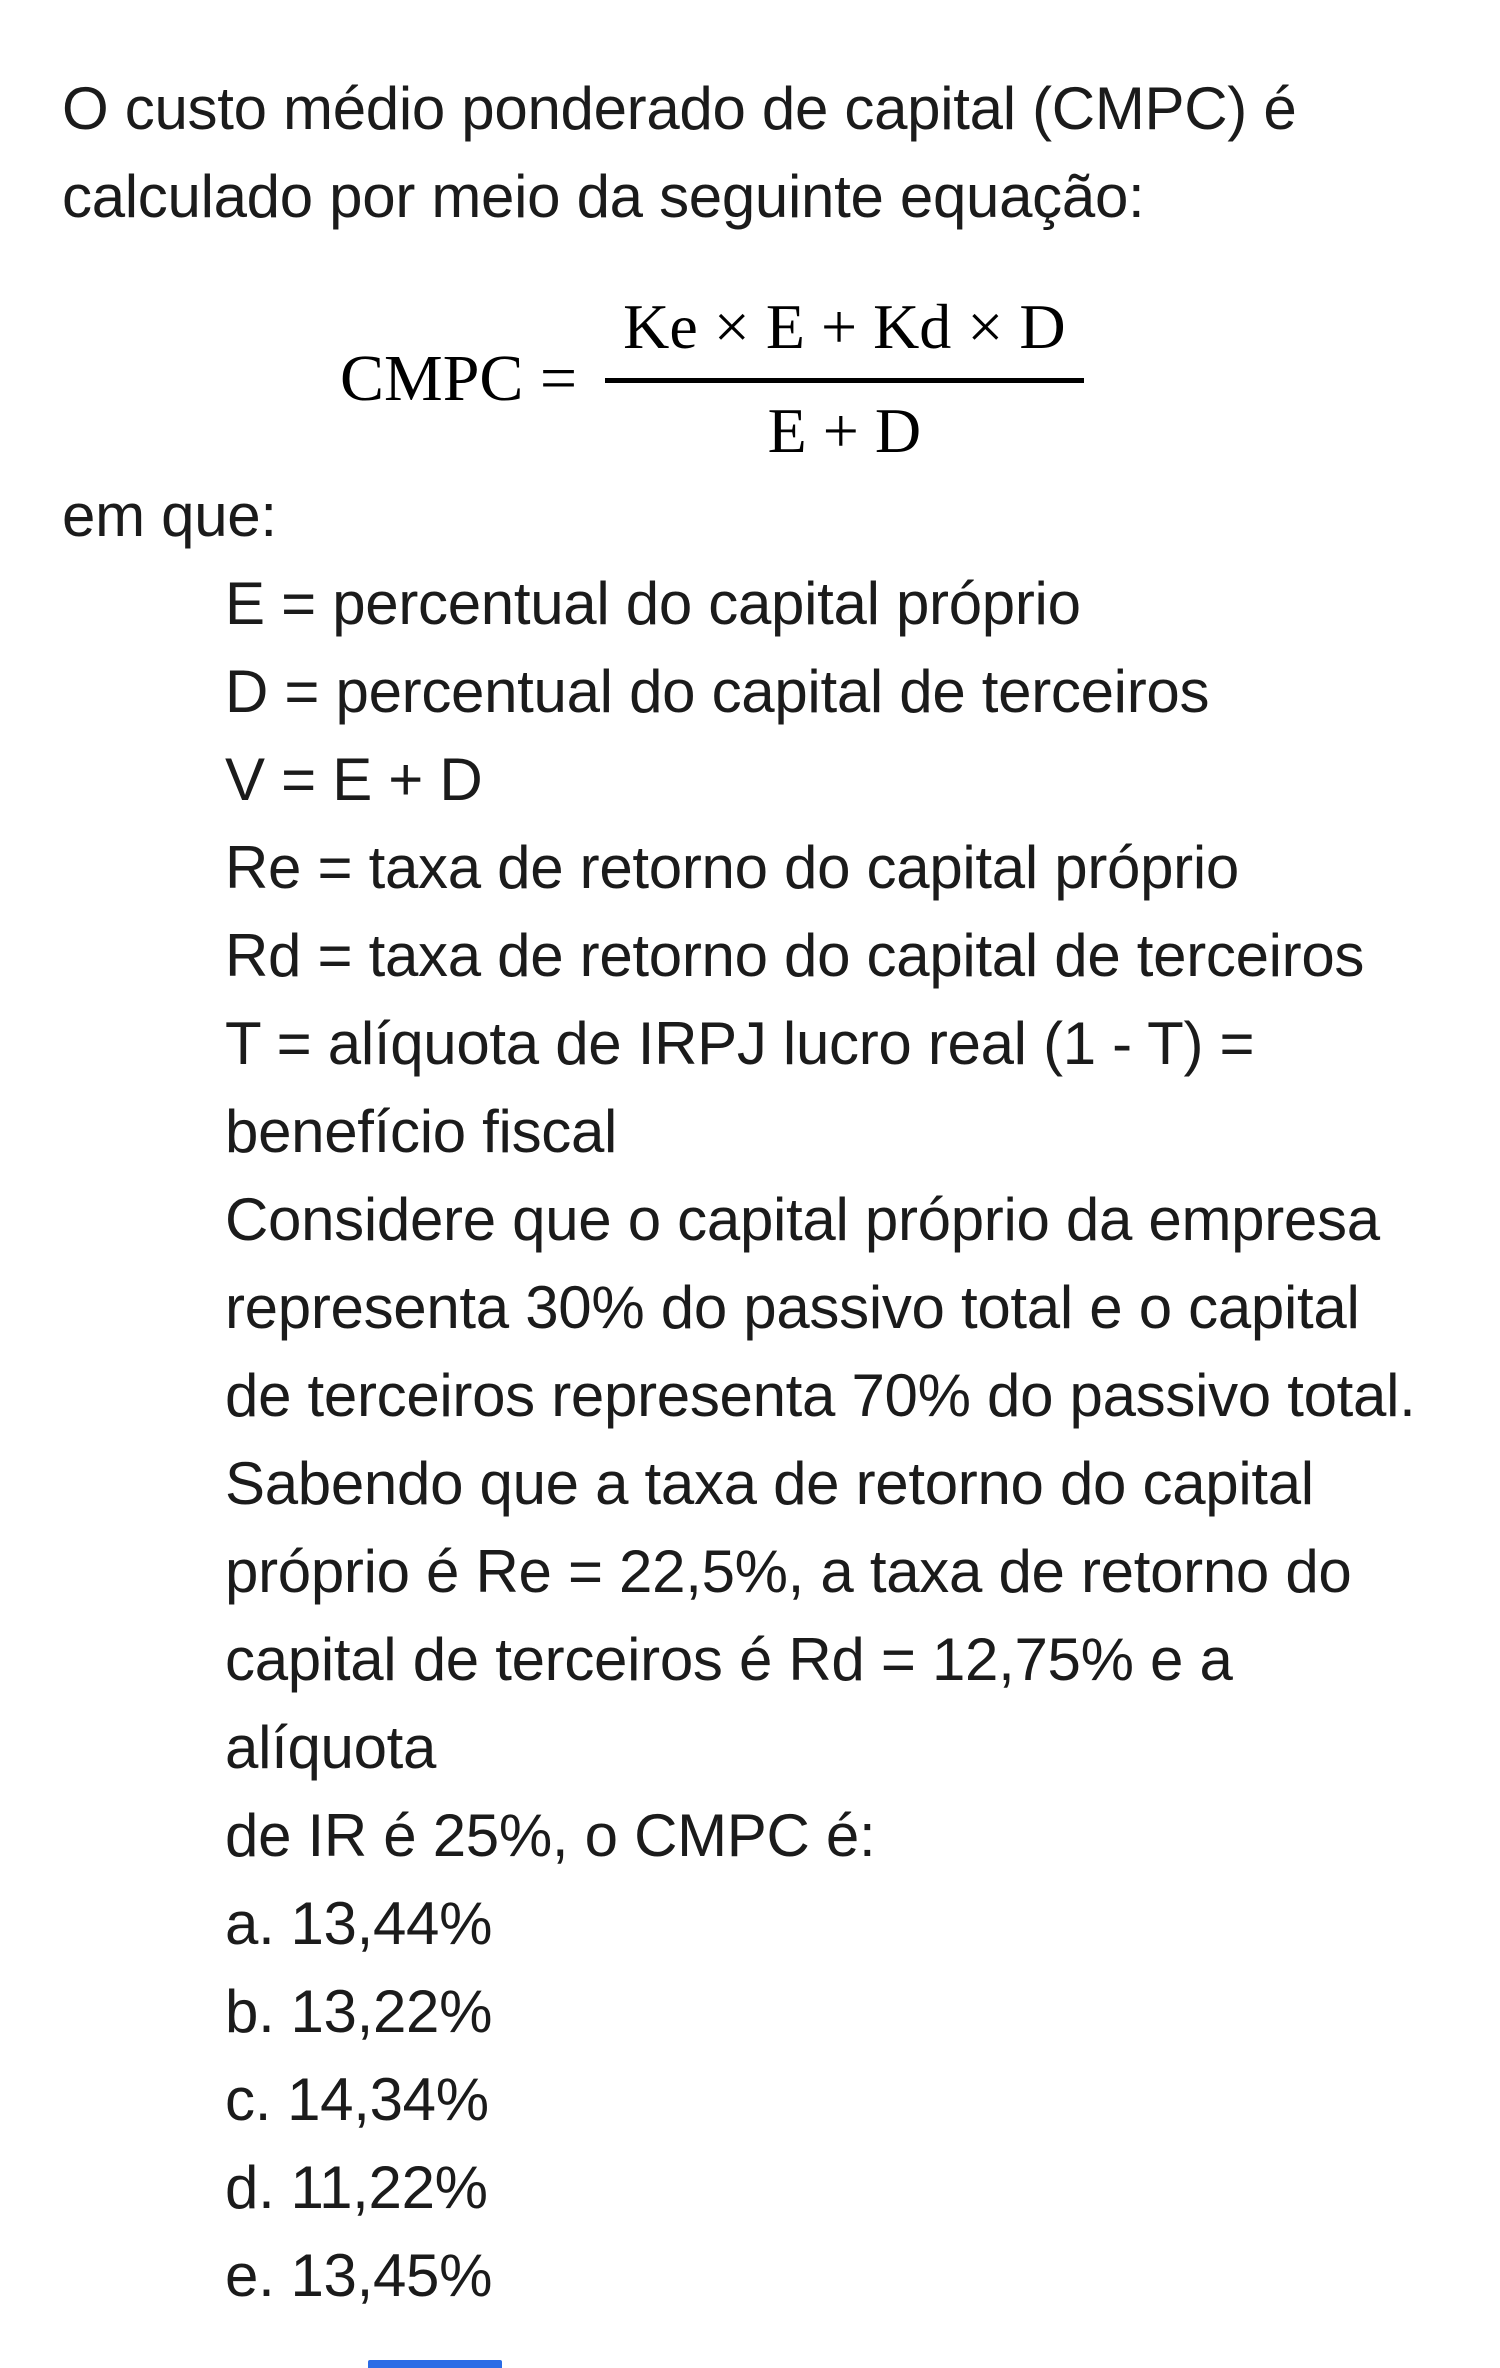  Describe the element at coordinates (842, 1924) in the screenshot. I see `option-a: a. 13,44%` at that location.